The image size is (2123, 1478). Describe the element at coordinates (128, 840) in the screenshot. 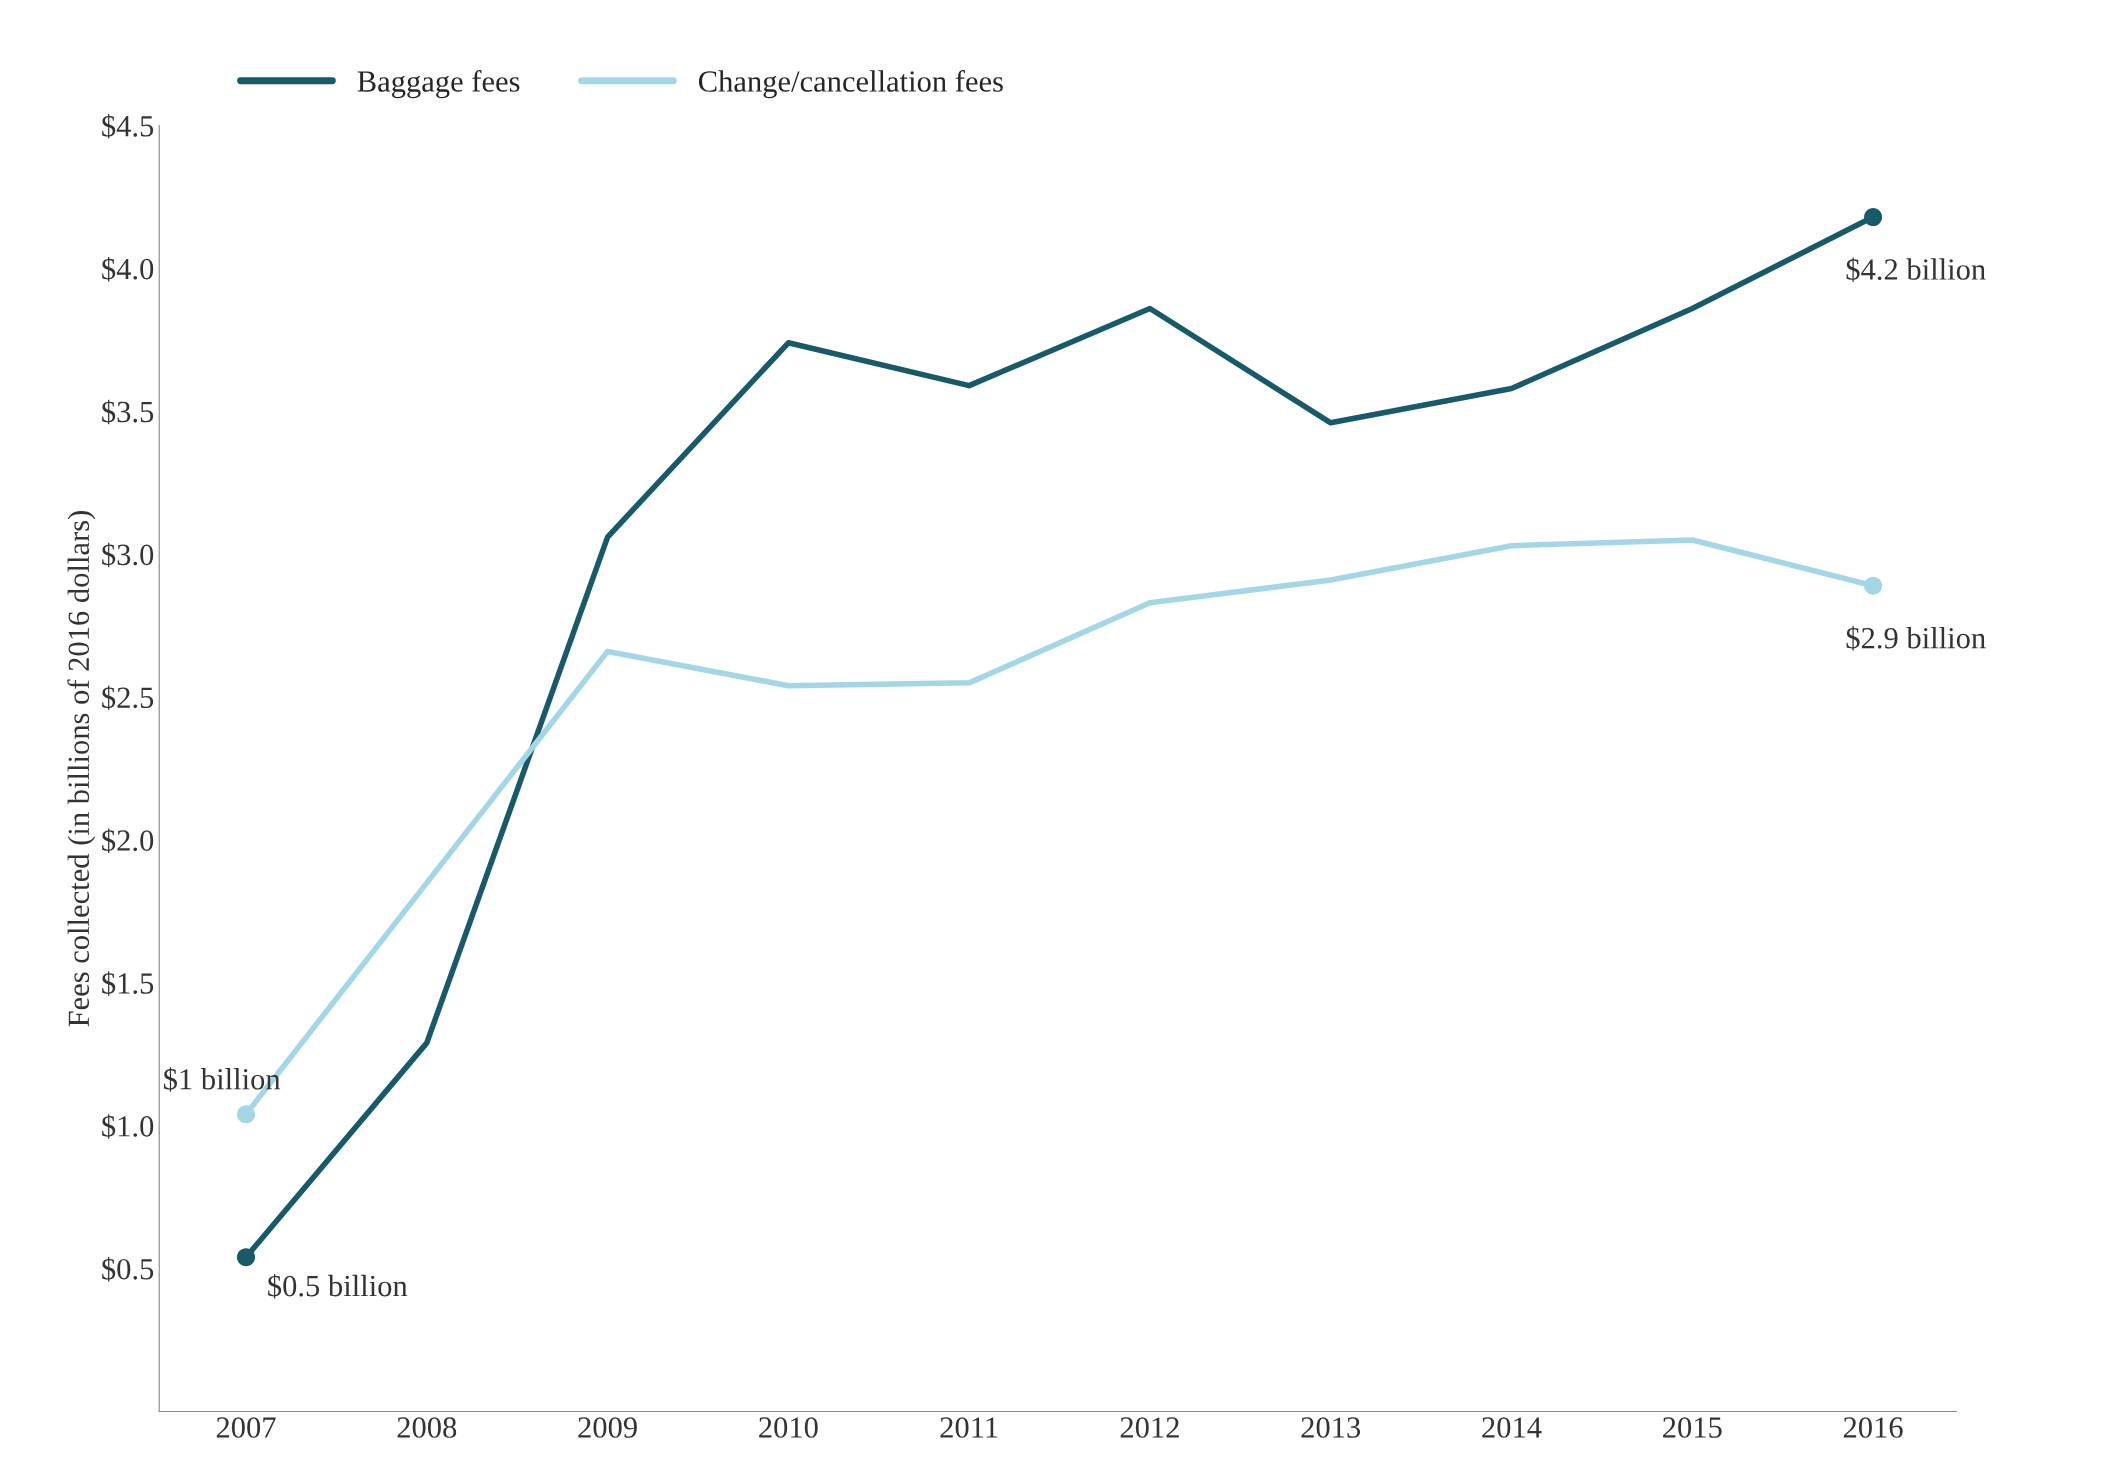

I see `y-tick-label: $2.0` at that location.